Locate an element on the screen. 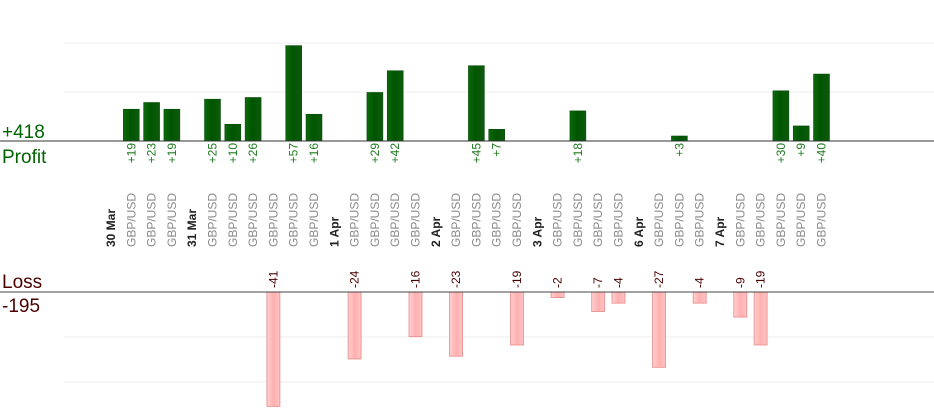 This screenshot has width=934, height=420. profit-value-label: +7 is located at coordinates (497, 150).